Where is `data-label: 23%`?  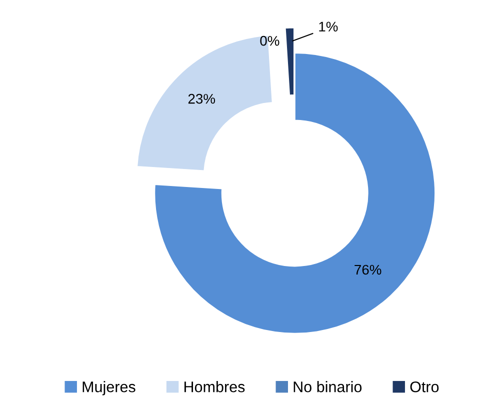 data-label: 23% is located at coordinates (202, 99).